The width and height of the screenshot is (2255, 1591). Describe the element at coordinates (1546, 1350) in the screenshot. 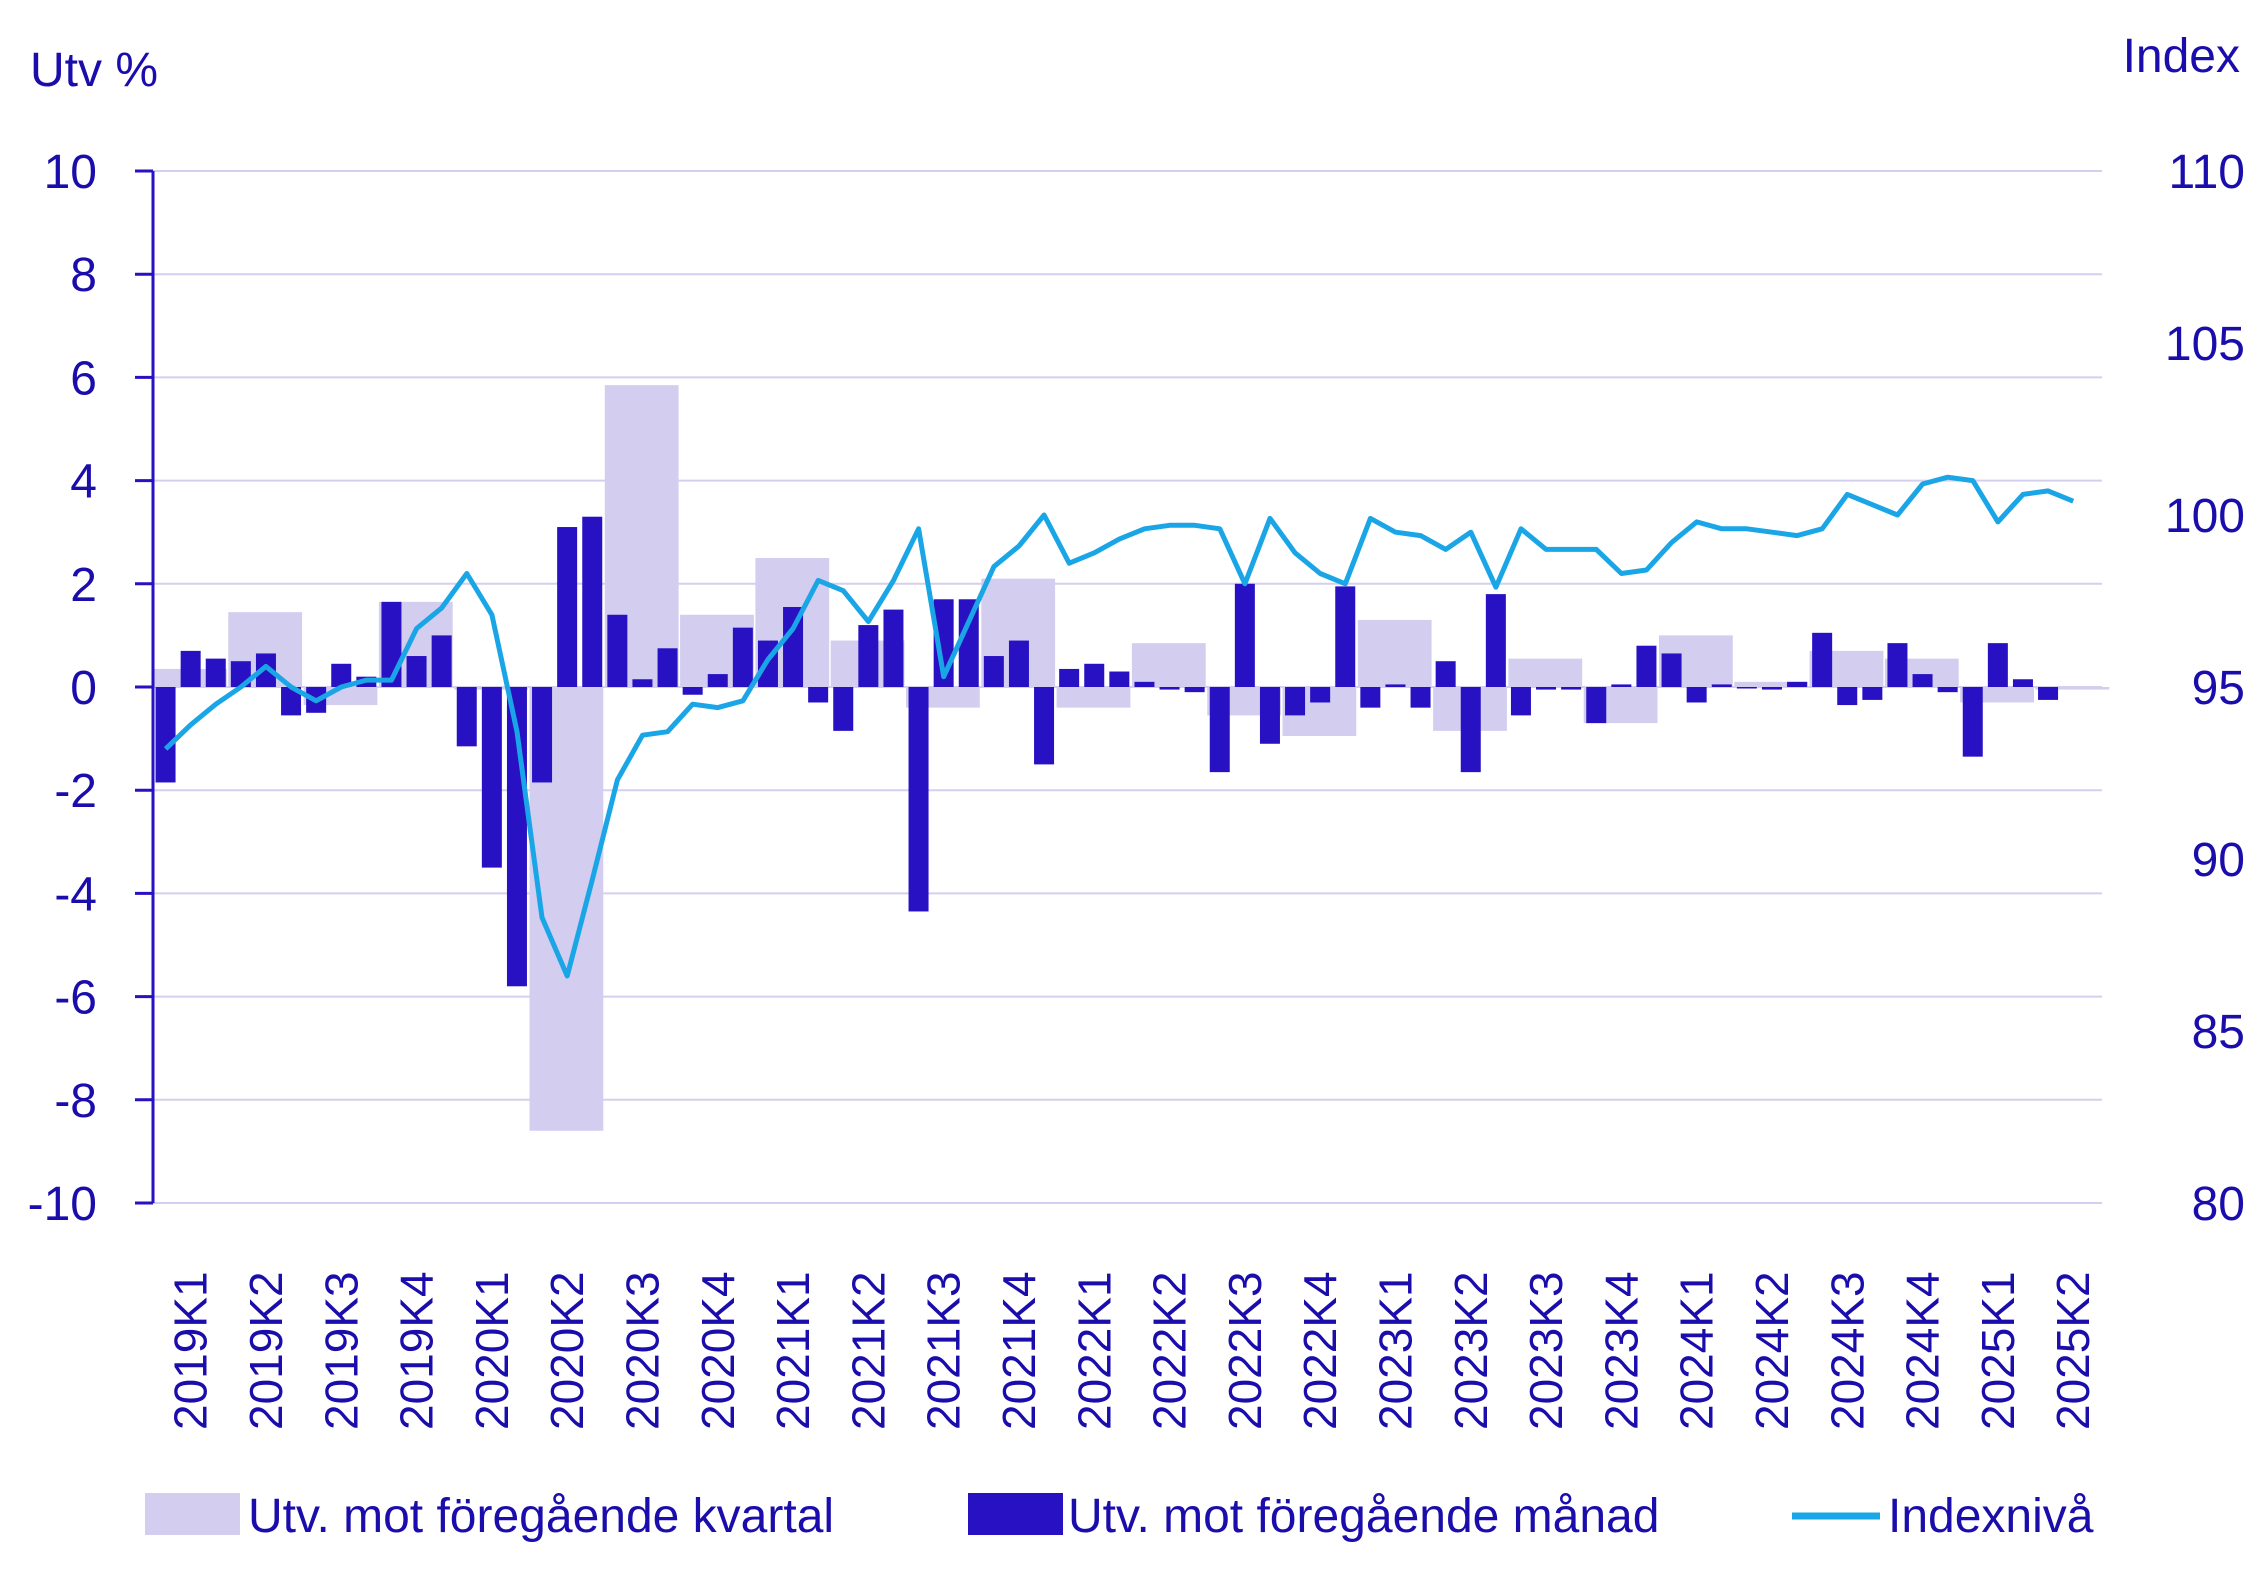

I see `x-axis-tick-label: 2023K3` at that location.